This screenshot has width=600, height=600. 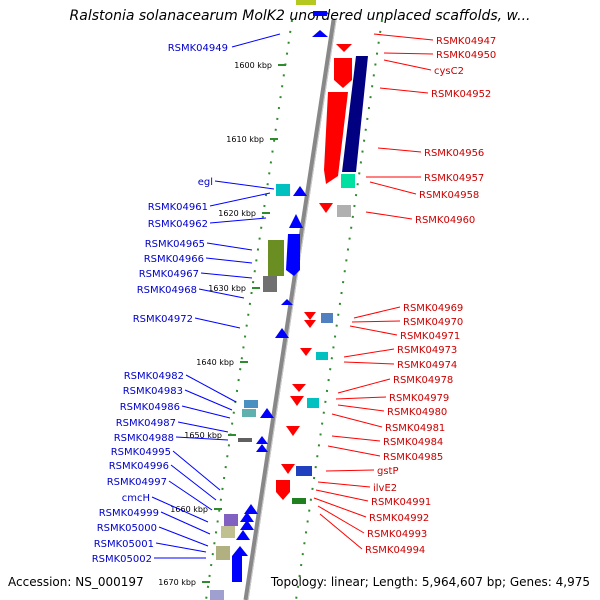 I want to click on gene-egl, so click(x=283, y=190).